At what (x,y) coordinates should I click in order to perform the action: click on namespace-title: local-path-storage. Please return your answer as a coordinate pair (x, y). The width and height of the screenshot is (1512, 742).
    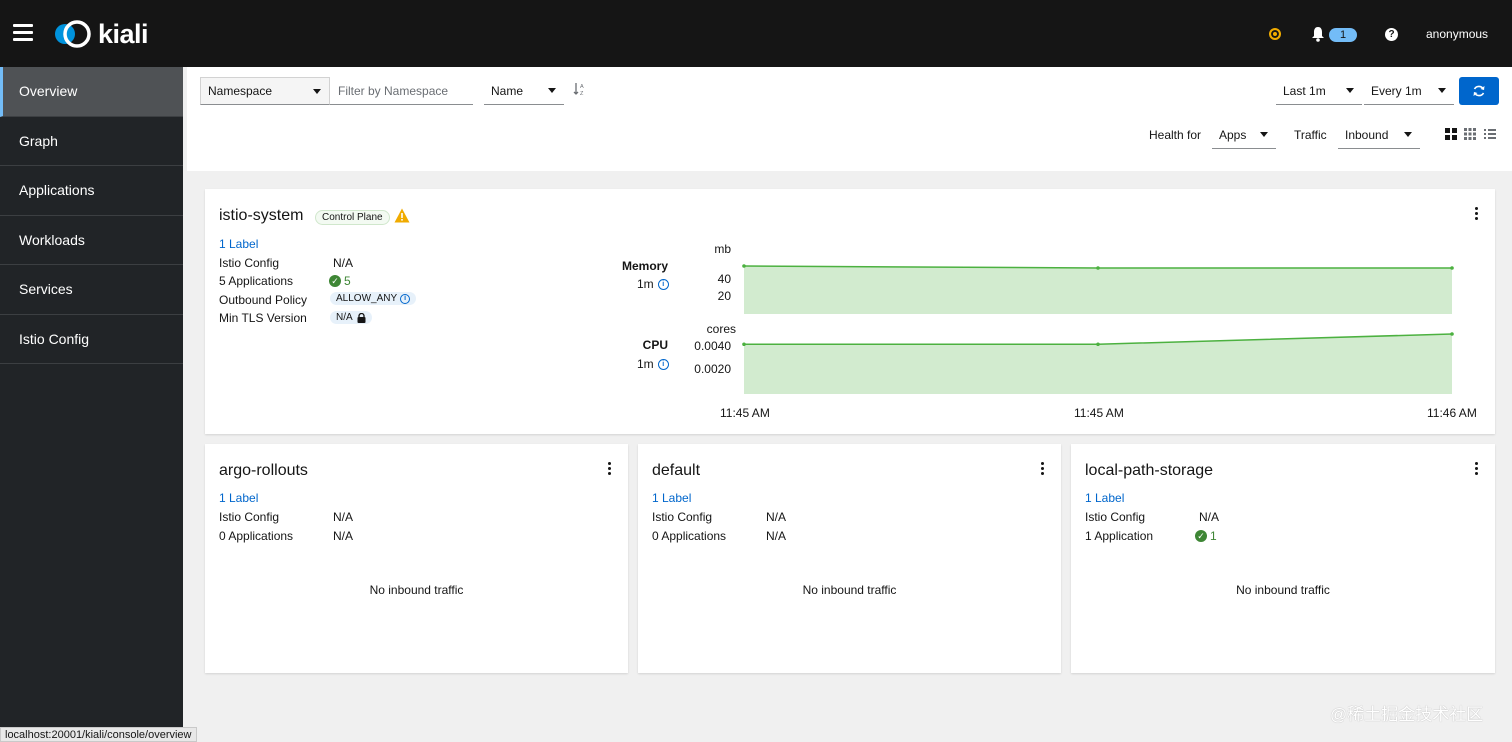
    Looking at the image, I should click on (1149, 470).